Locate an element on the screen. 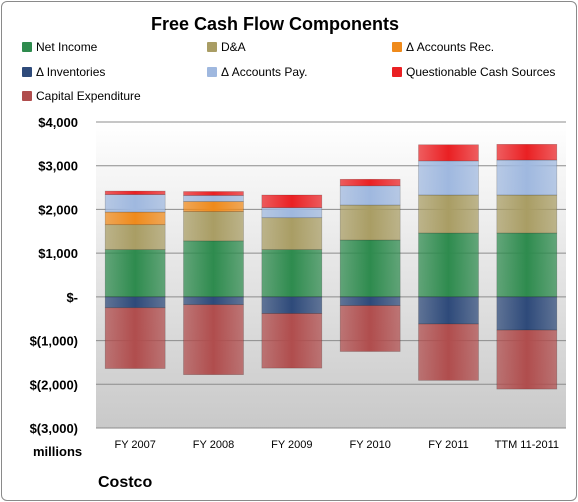 The width and height of the screenshot is (578, 502). legend-swatch-capex is located at coordinates (27, 96).